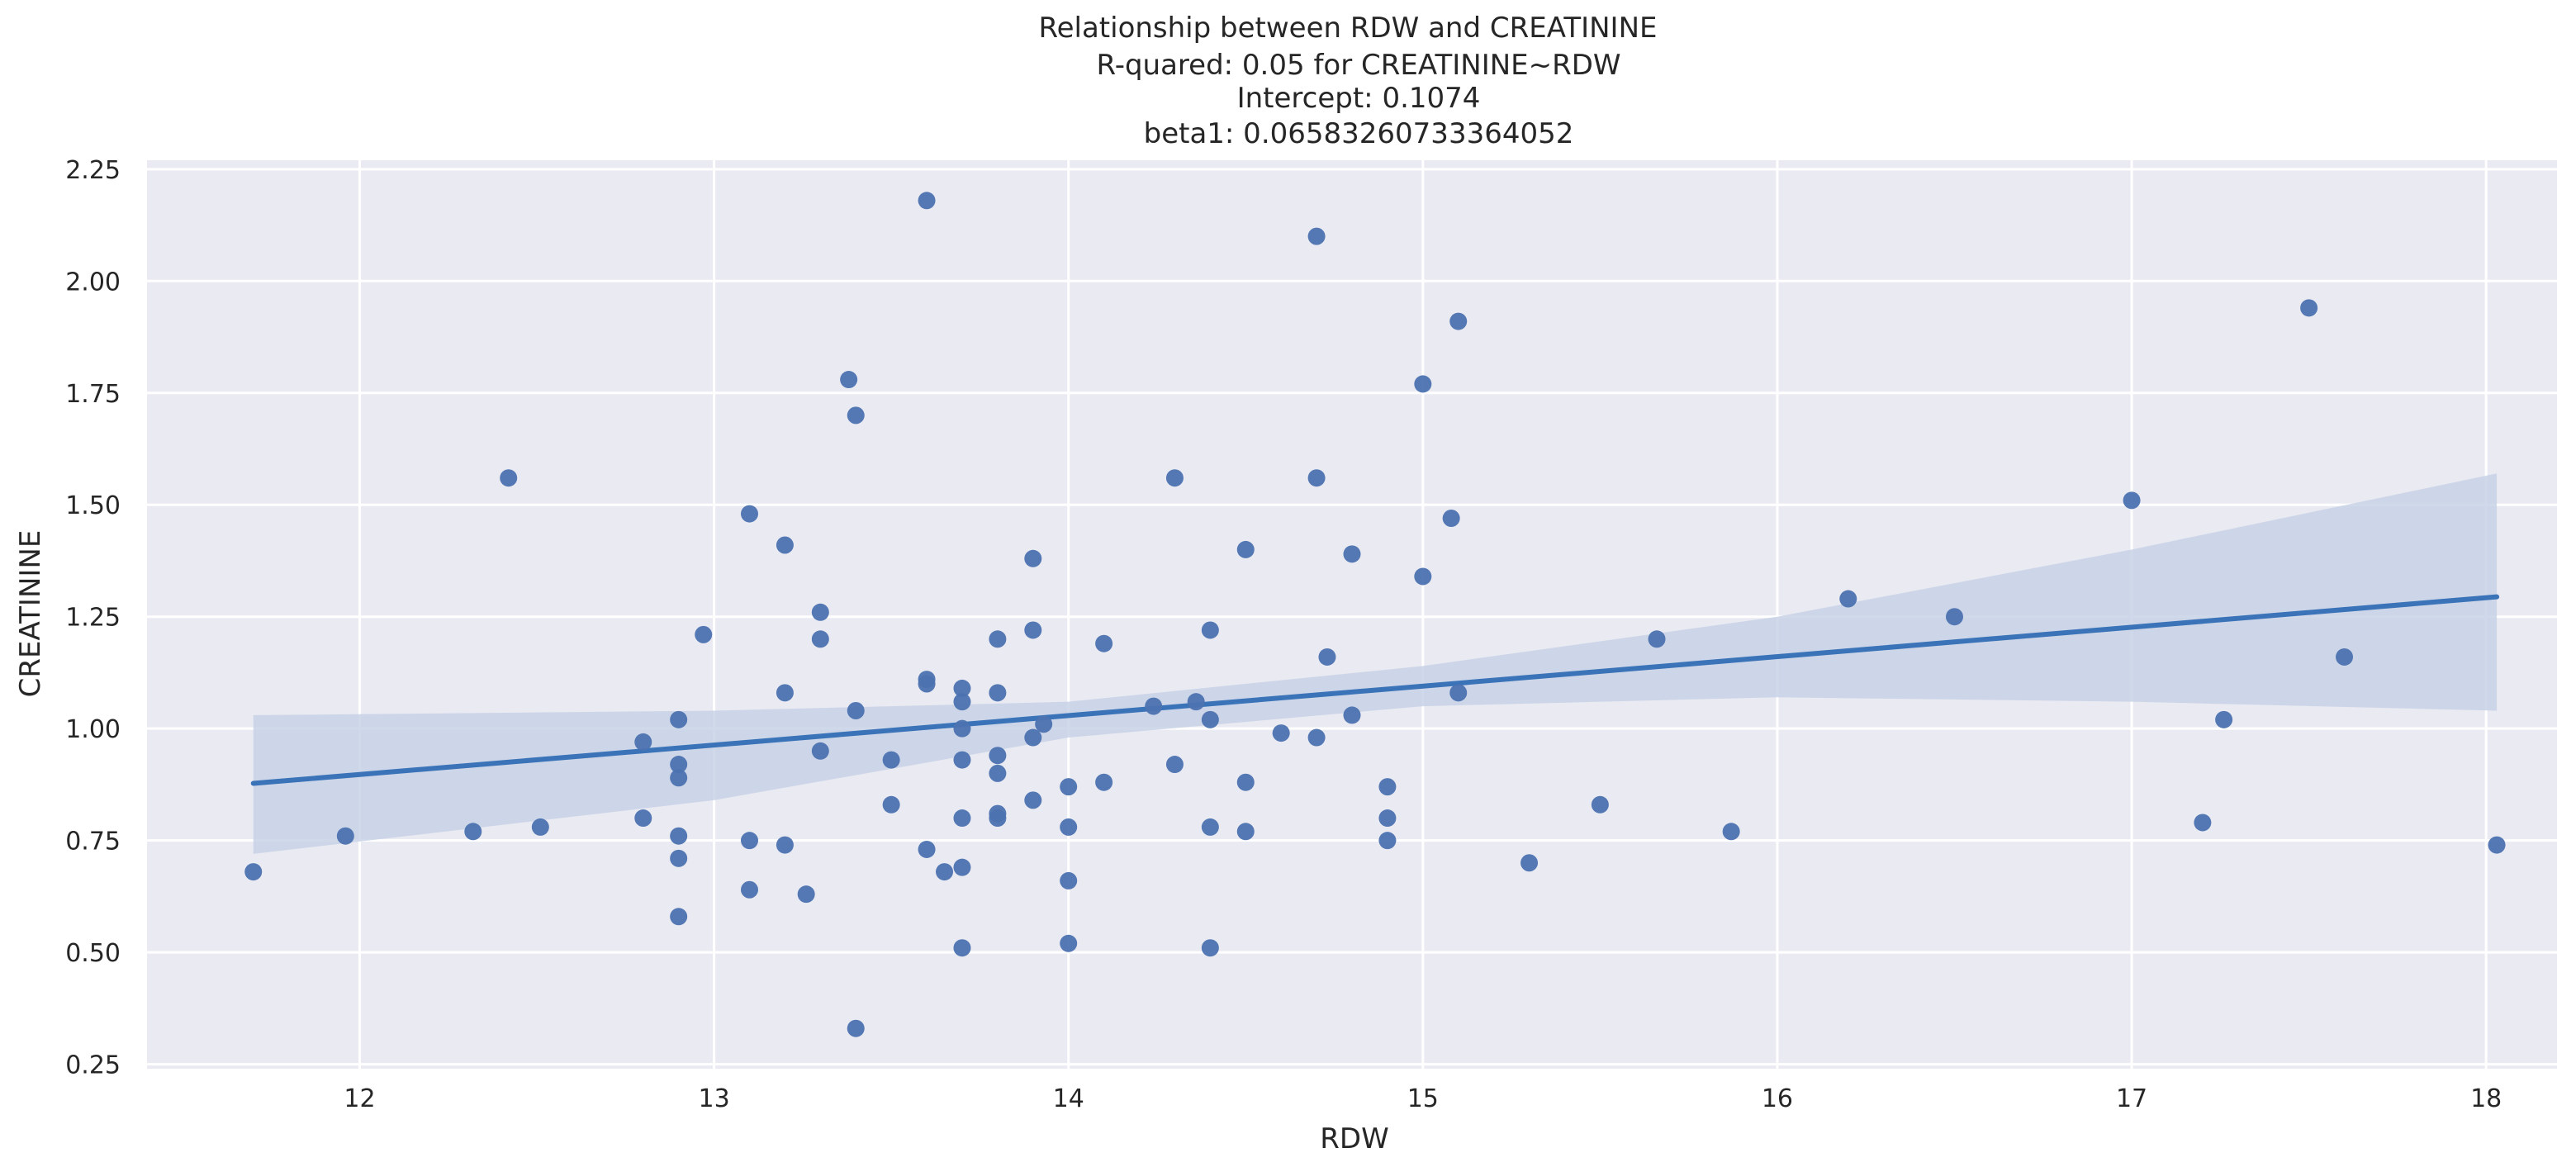 The width and height of the screenshot is (2576, 1167). What do you see at coordinates (93, 618) in the screenshot?
I see `y-tick-label: 1.25` at bounding box center [93, 618].